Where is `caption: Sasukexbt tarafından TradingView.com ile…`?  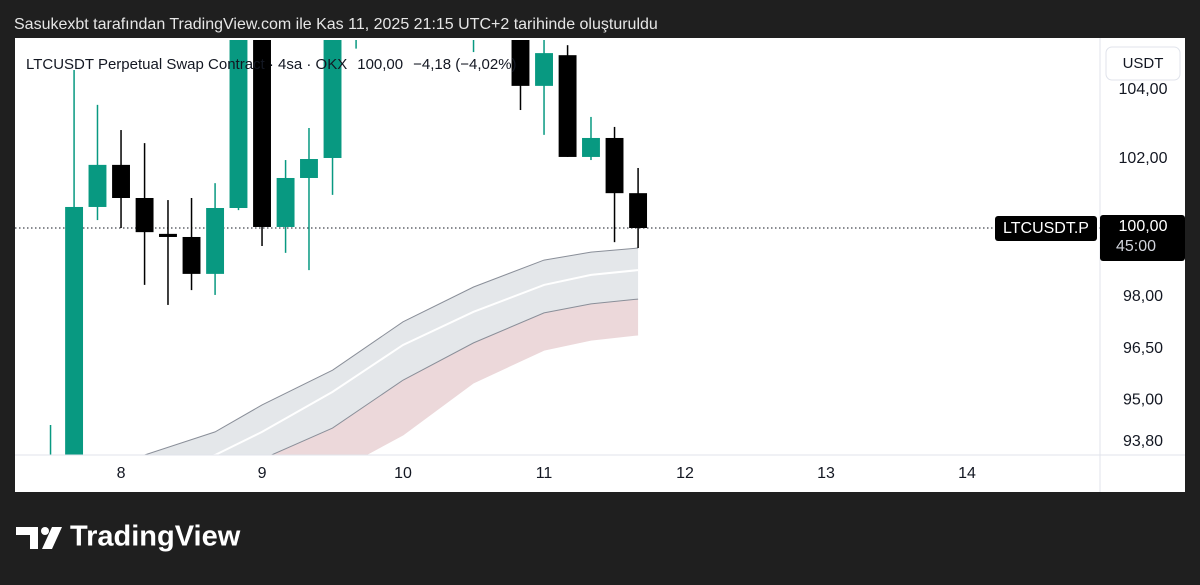
caption: Sasukexbt tarafından TradingView.com ile… is located at coordinates (336, 24).